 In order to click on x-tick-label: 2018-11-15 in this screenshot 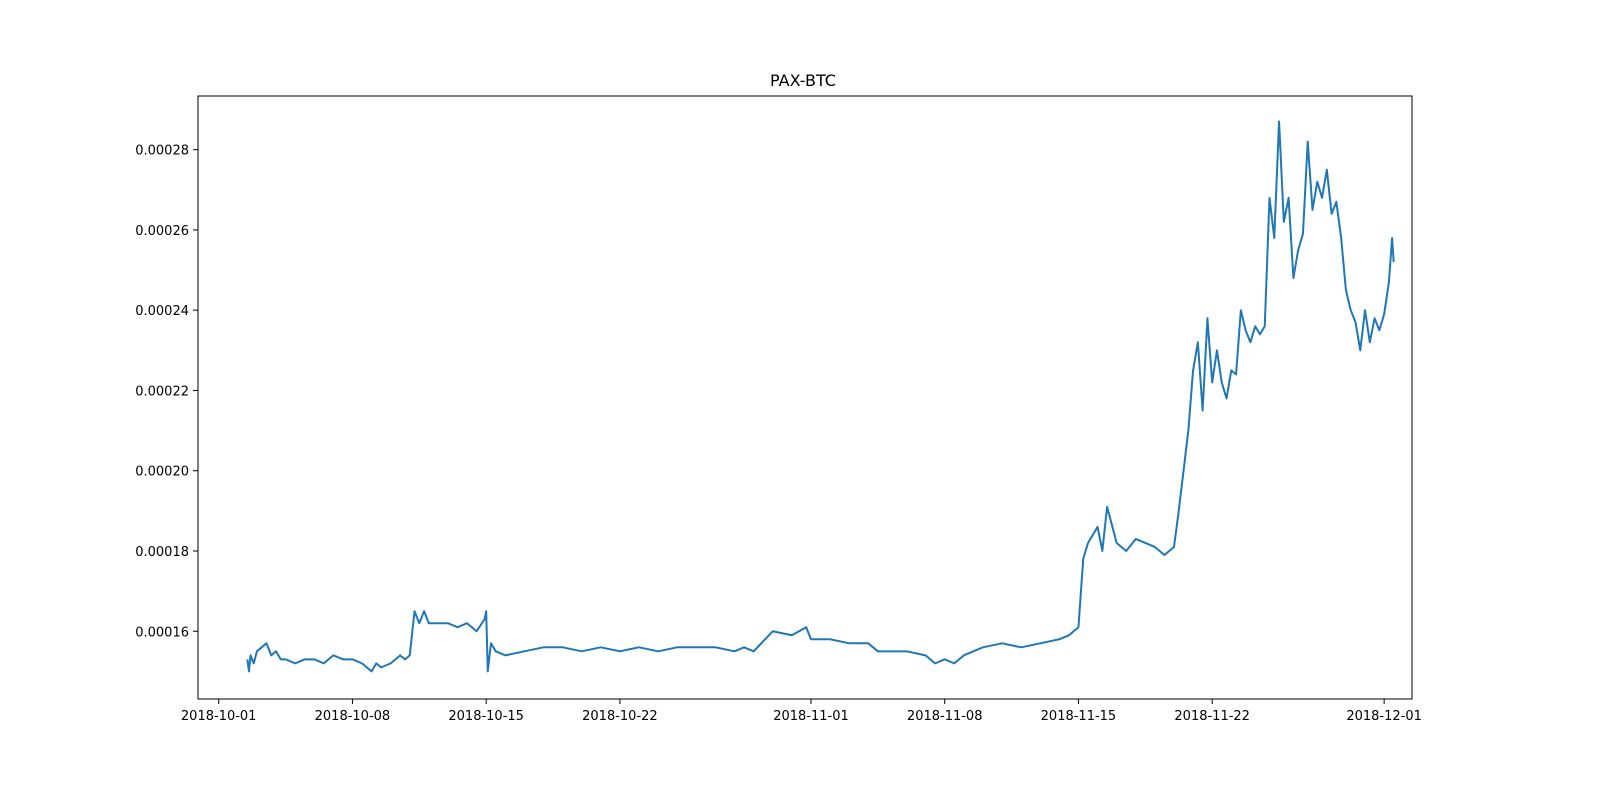, I will do `click(1079, 716)`.